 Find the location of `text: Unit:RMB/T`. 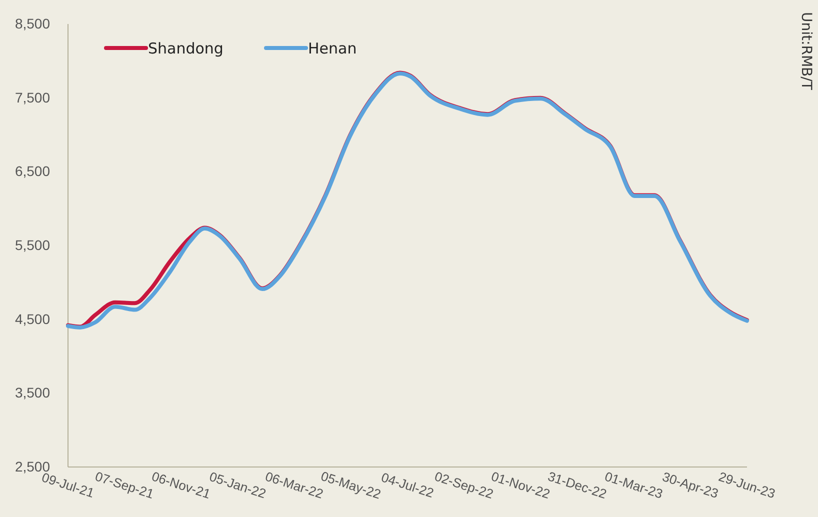

text: Unit:RMB/T is located at coordinates (806, 51).